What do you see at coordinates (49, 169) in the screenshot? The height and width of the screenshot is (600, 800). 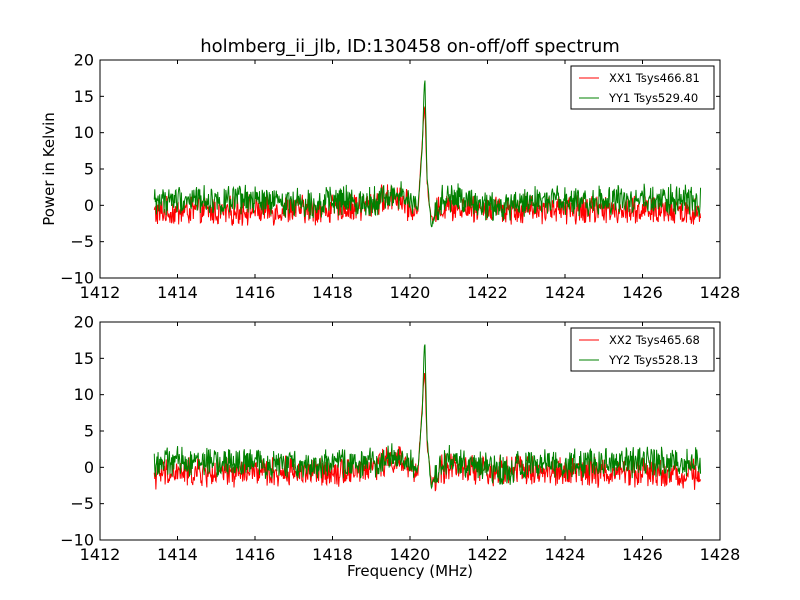 I see `y-axis-label: Power in Kelvin` at bounding box center [49, 169].